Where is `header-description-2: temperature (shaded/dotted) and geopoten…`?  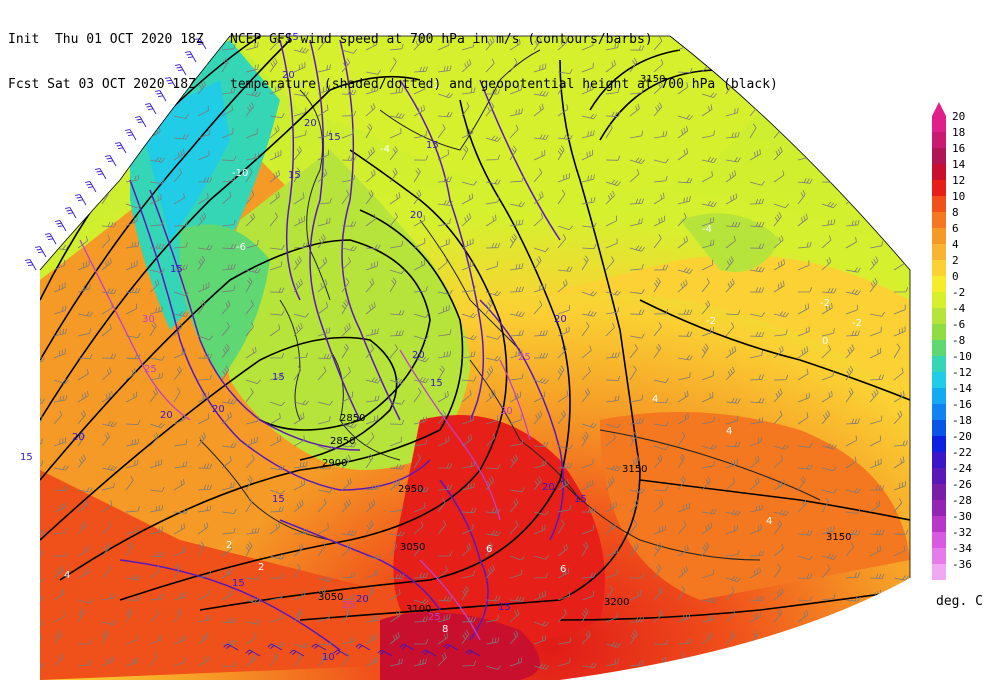
header-description-2: temperature (shaded/dotted) and geopoten… is located at coordinates (504, 84).